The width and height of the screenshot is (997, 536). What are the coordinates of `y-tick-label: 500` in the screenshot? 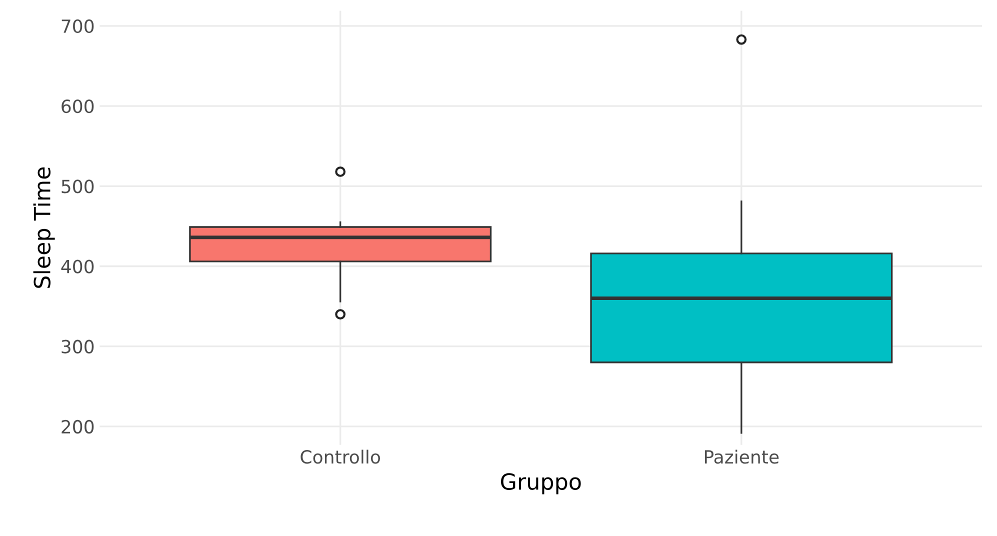 It's located at (78, 187).